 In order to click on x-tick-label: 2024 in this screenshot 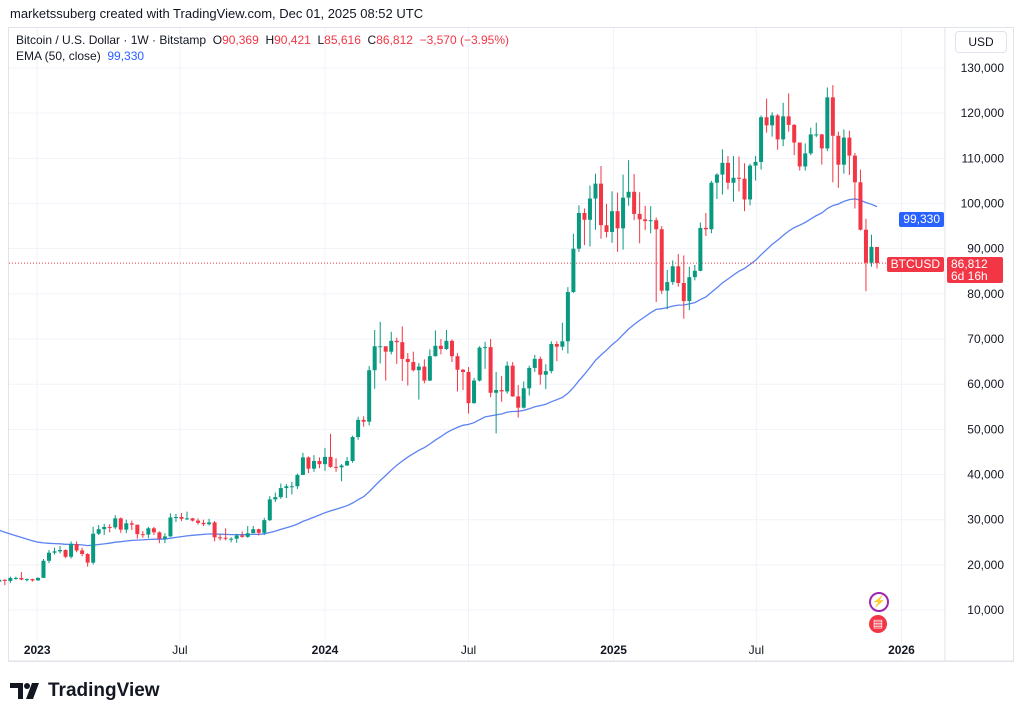, I will do `click(325, 650)`.